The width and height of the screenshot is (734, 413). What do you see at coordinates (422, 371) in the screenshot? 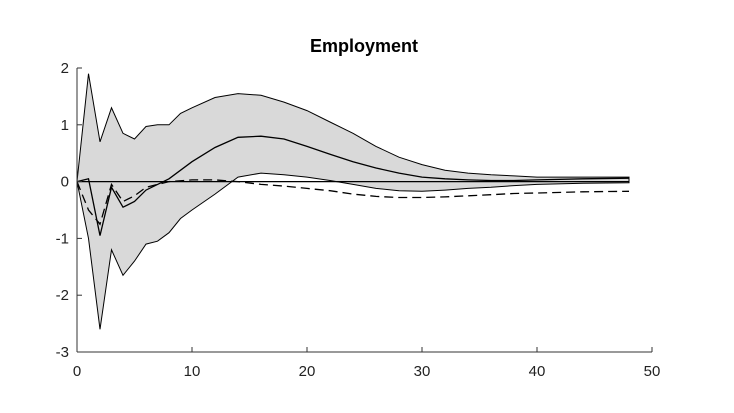
I see `x-tick-label: 30` at bounding box center [422, 371].